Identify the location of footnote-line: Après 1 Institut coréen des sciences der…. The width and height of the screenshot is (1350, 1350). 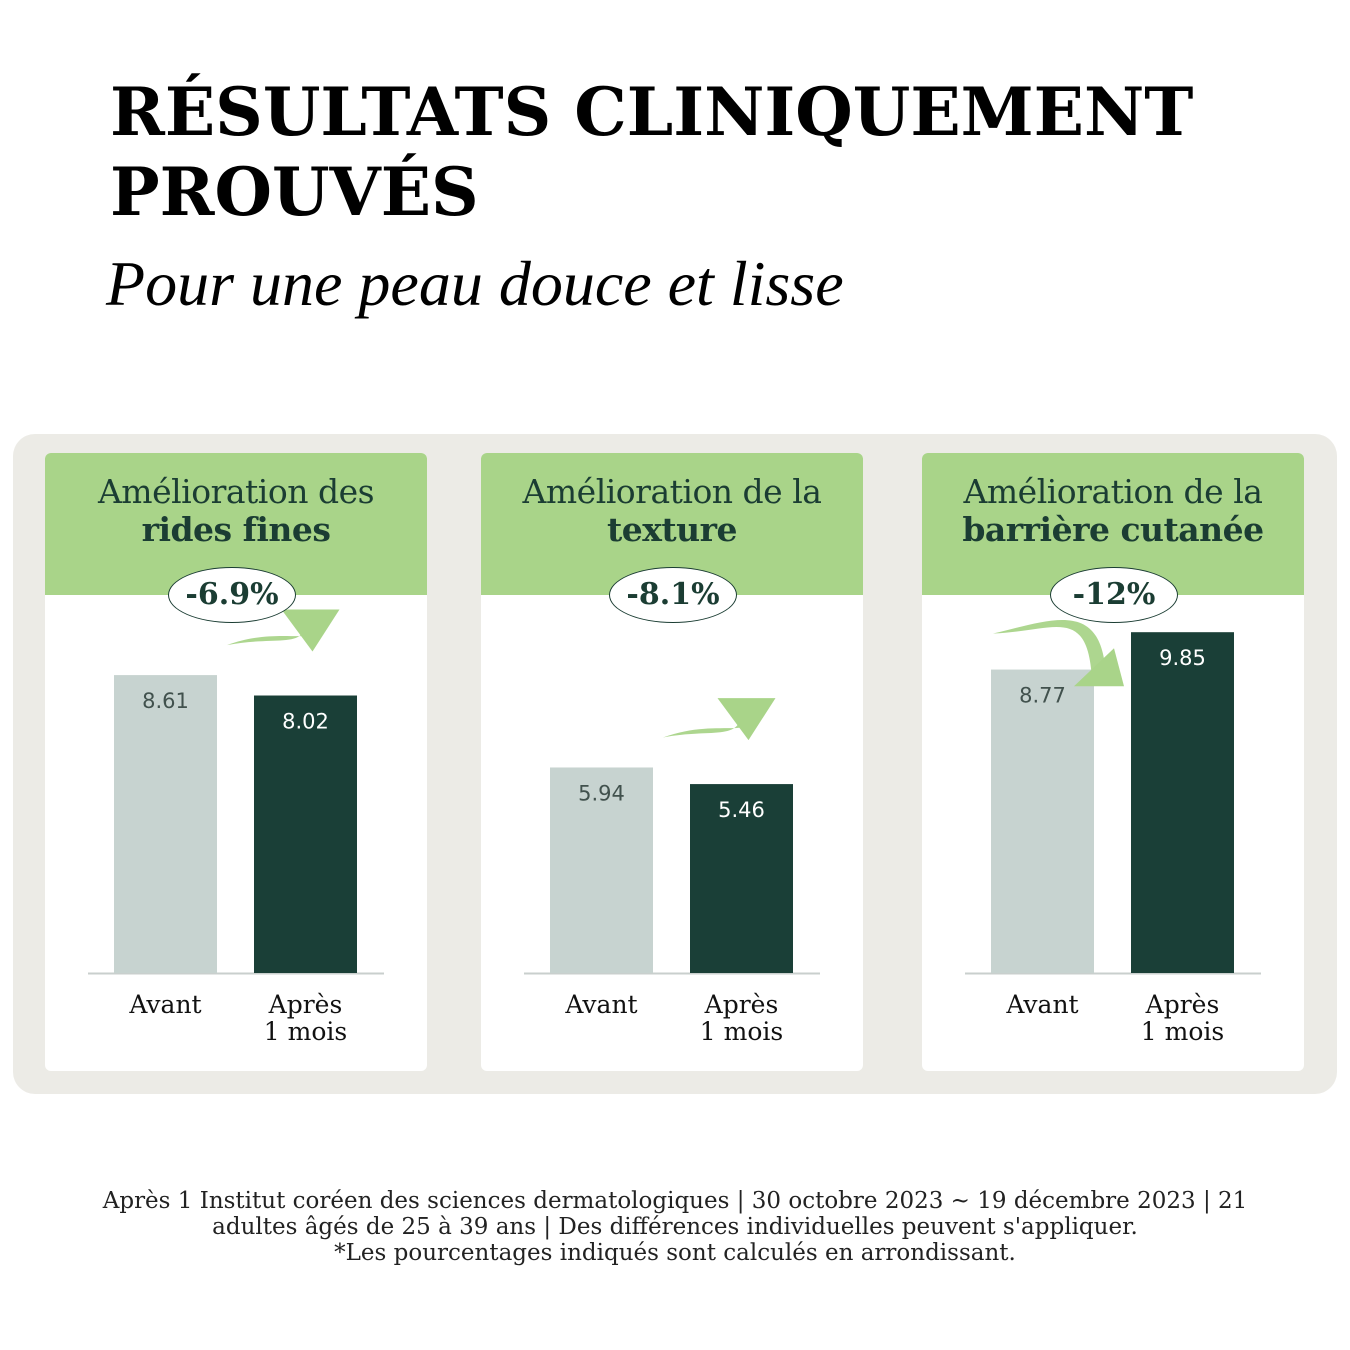
(675, 1201).